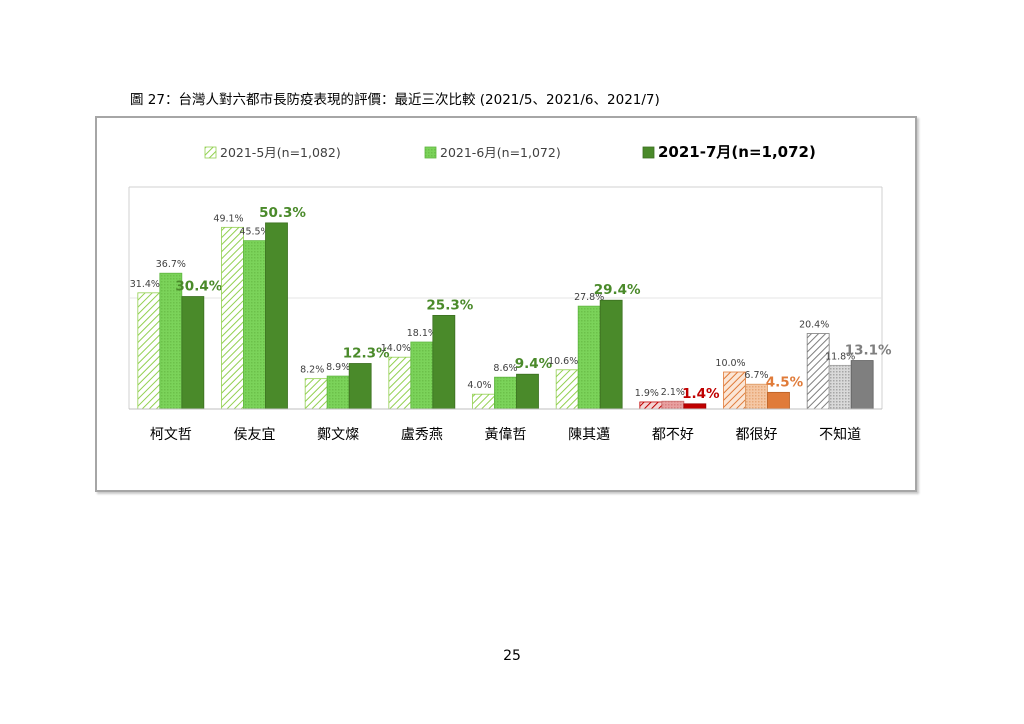 Image resolution: width=1024 pixels, height=724 pixels. Describe the element at coordinates (563, 361) in the screenshot. I see `data-label-1-6: 10.6%` at that location.